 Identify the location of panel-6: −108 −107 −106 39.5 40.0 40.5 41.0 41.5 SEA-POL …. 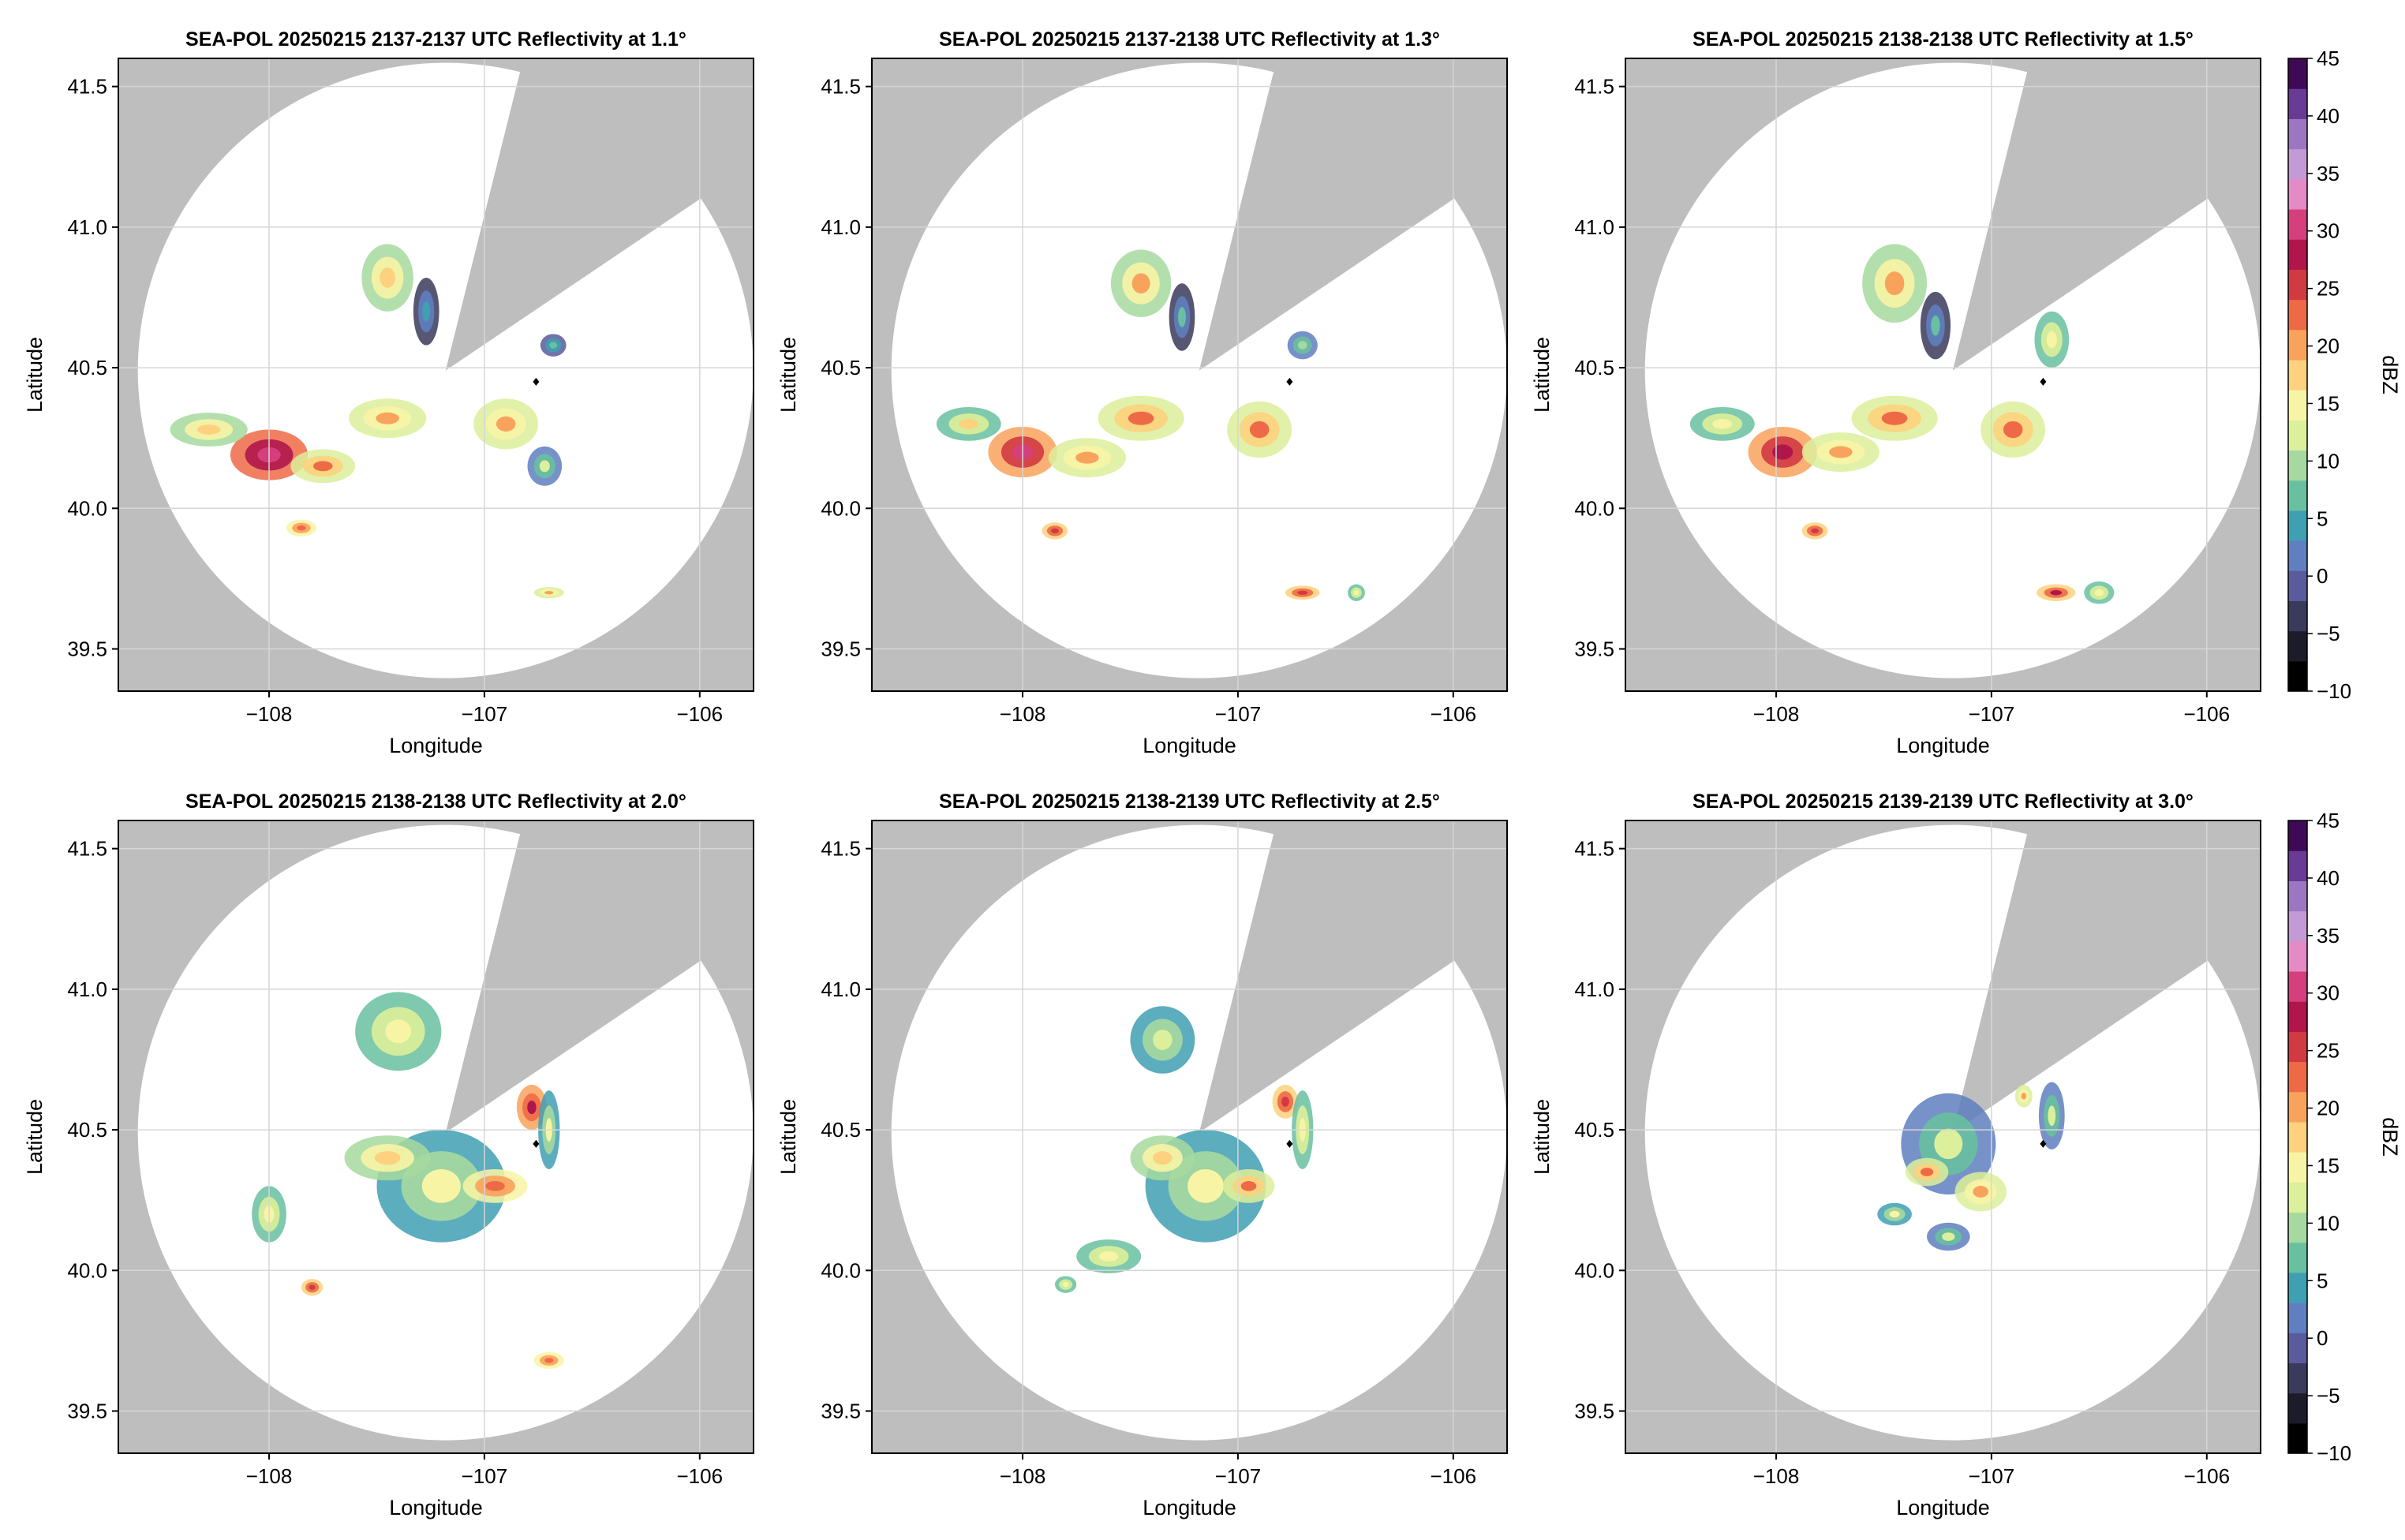
(1895, 1155).